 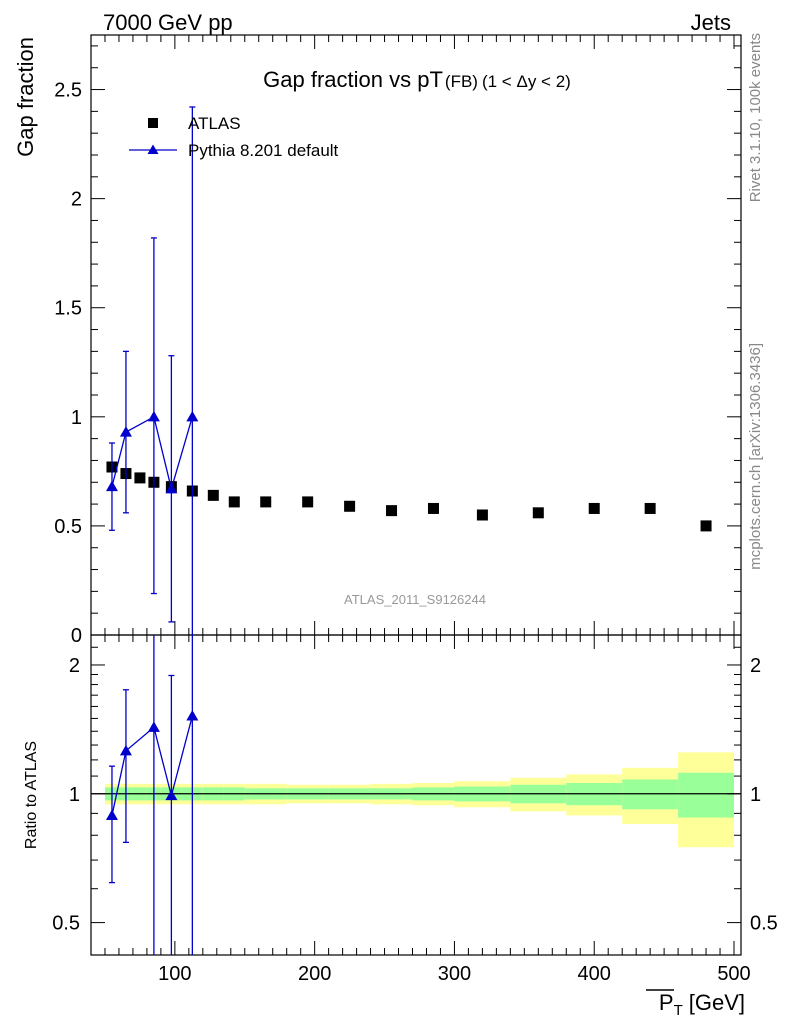 What do you see at coordinates (153, 149) in the screenshot?
I see `legend-marker-pythia` at bounding box center [153, 149].